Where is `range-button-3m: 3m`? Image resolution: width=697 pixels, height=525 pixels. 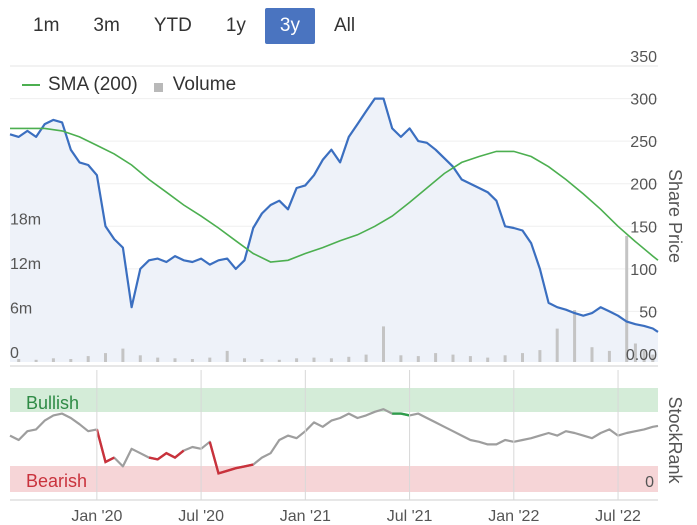 range-button-3m: 3m is located at coordinates (106, 26).